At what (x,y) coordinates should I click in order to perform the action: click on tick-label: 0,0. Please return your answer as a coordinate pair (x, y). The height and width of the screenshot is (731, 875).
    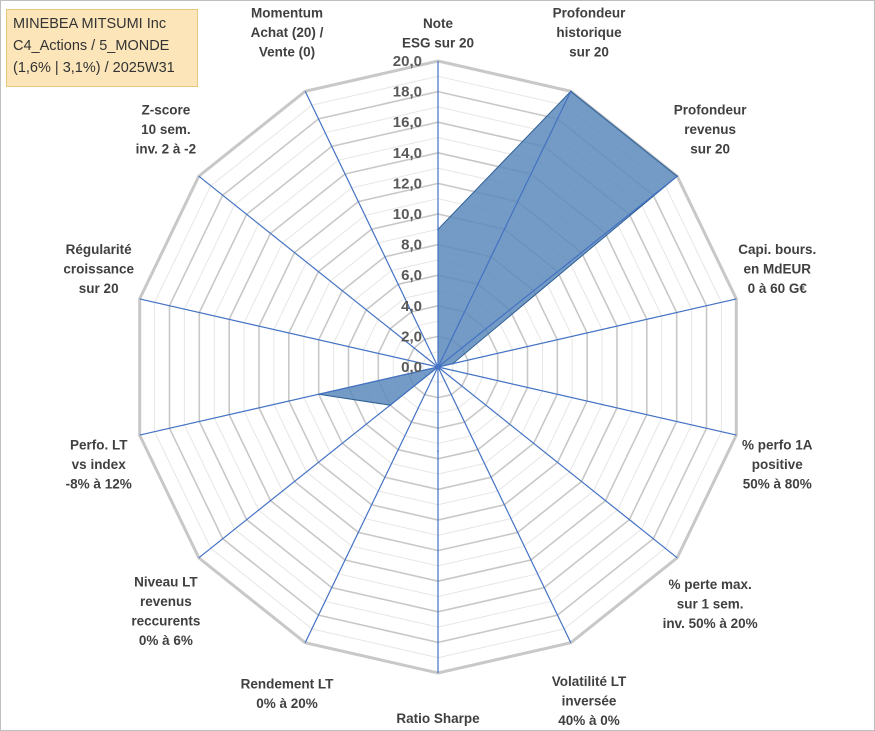
    Looking at the image, I should click on (411, 367).